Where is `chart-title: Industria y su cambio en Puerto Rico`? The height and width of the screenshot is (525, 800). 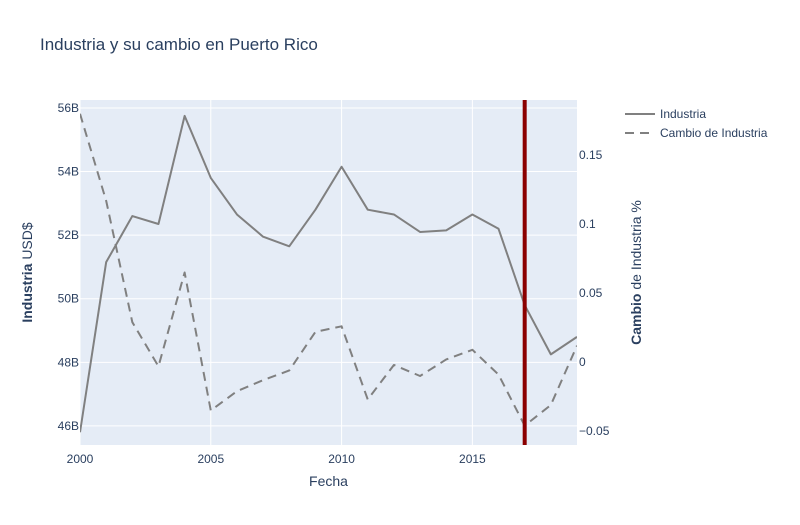
chart-title: Industria y su cambio en Puerto Rico is located at coordinates (179, 44).